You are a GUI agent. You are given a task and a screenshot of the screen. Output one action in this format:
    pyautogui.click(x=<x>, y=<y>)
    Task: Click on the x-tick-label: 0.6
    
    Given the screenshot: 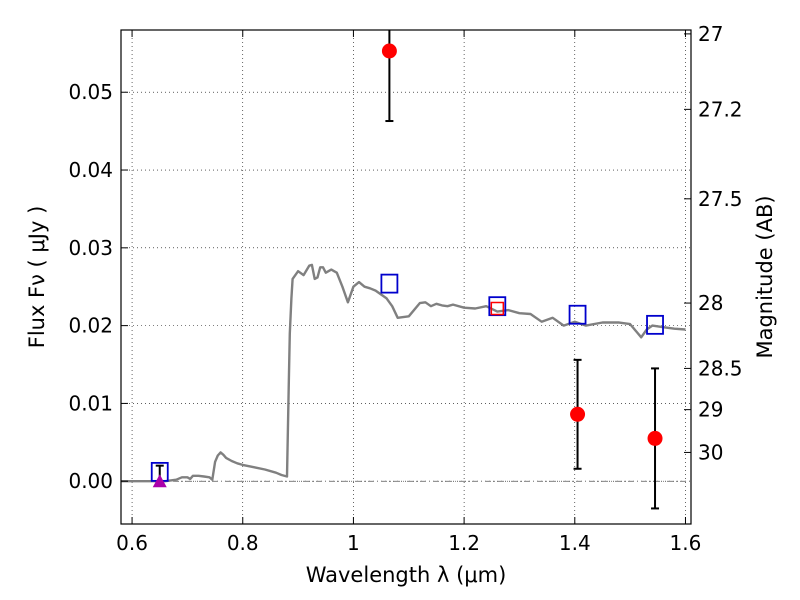 What is the action you would take?
    pyautogui.click(x=132, y=543)
    